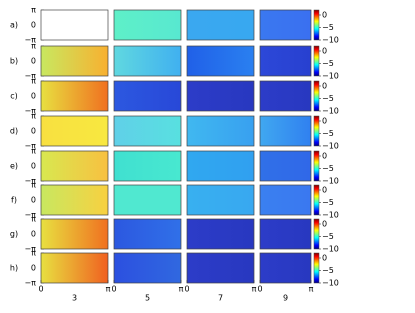 This screenshot has height=313, width=415. I want to click on row-label: c), so click(14, 96).